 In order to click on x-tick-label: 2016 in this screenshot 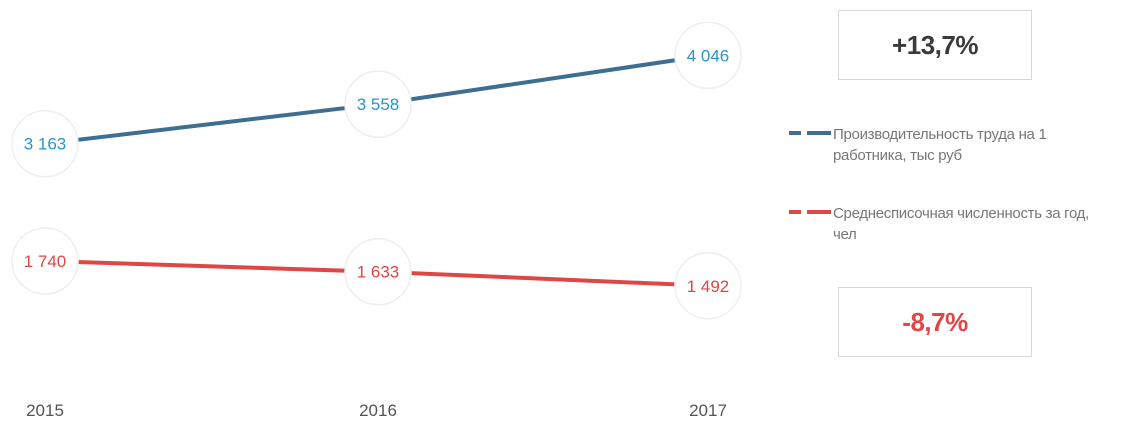, I will do `click(378, 410)`.